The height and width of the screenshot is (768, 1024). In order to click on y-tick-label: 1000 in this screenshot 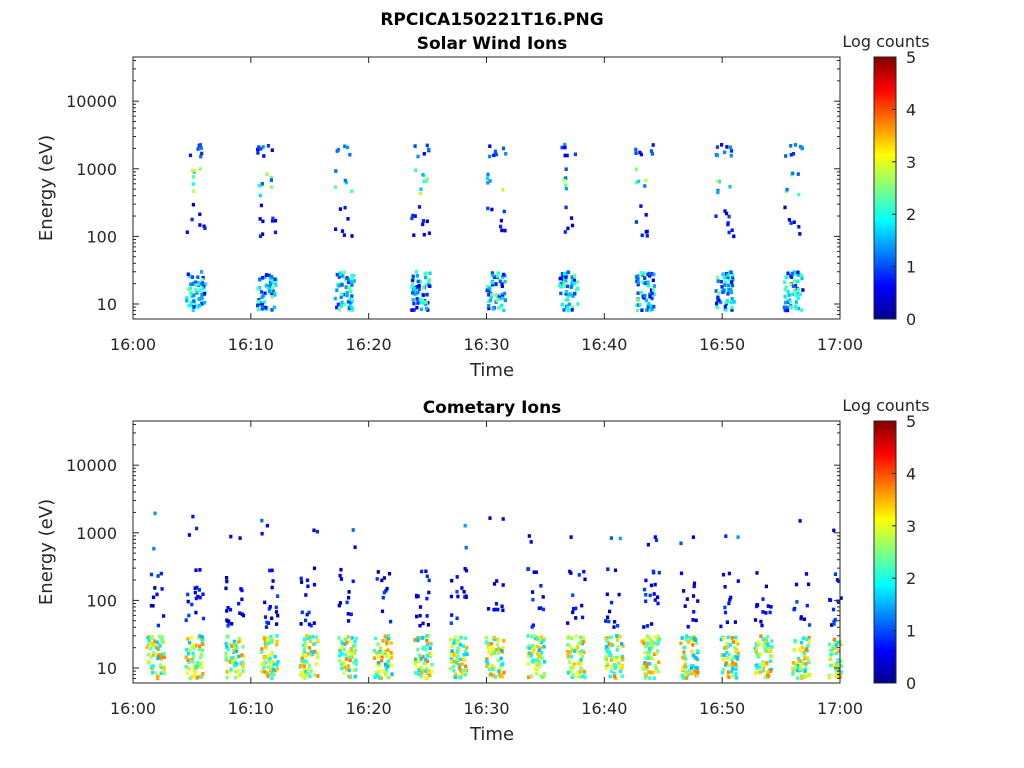, I will do `click(96, 169)`.